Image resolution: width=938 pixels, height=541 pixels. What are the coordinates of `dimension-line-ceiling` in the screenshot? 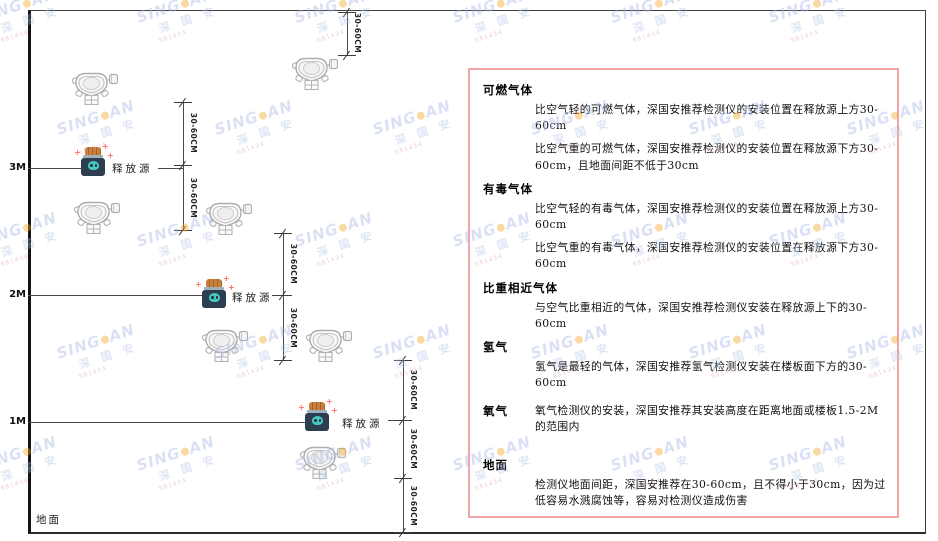 It's located at (348, 32).